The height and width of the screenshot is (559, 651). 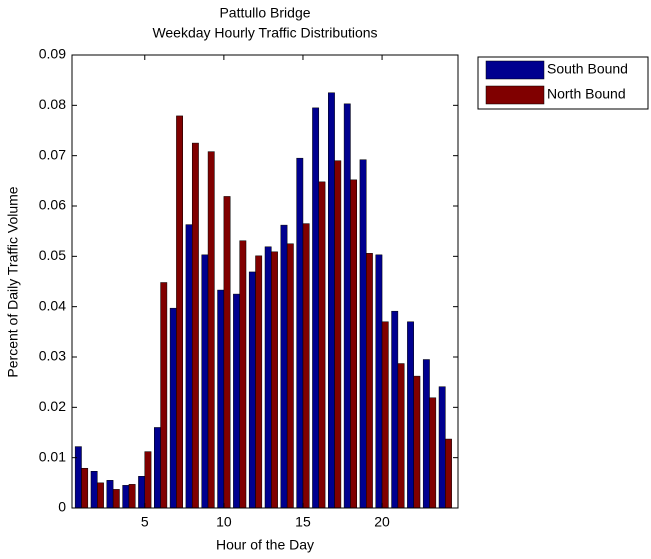 I want to click on y-axis-label: Percent of Daily Traffic Volume, so click(x=13, y=281).